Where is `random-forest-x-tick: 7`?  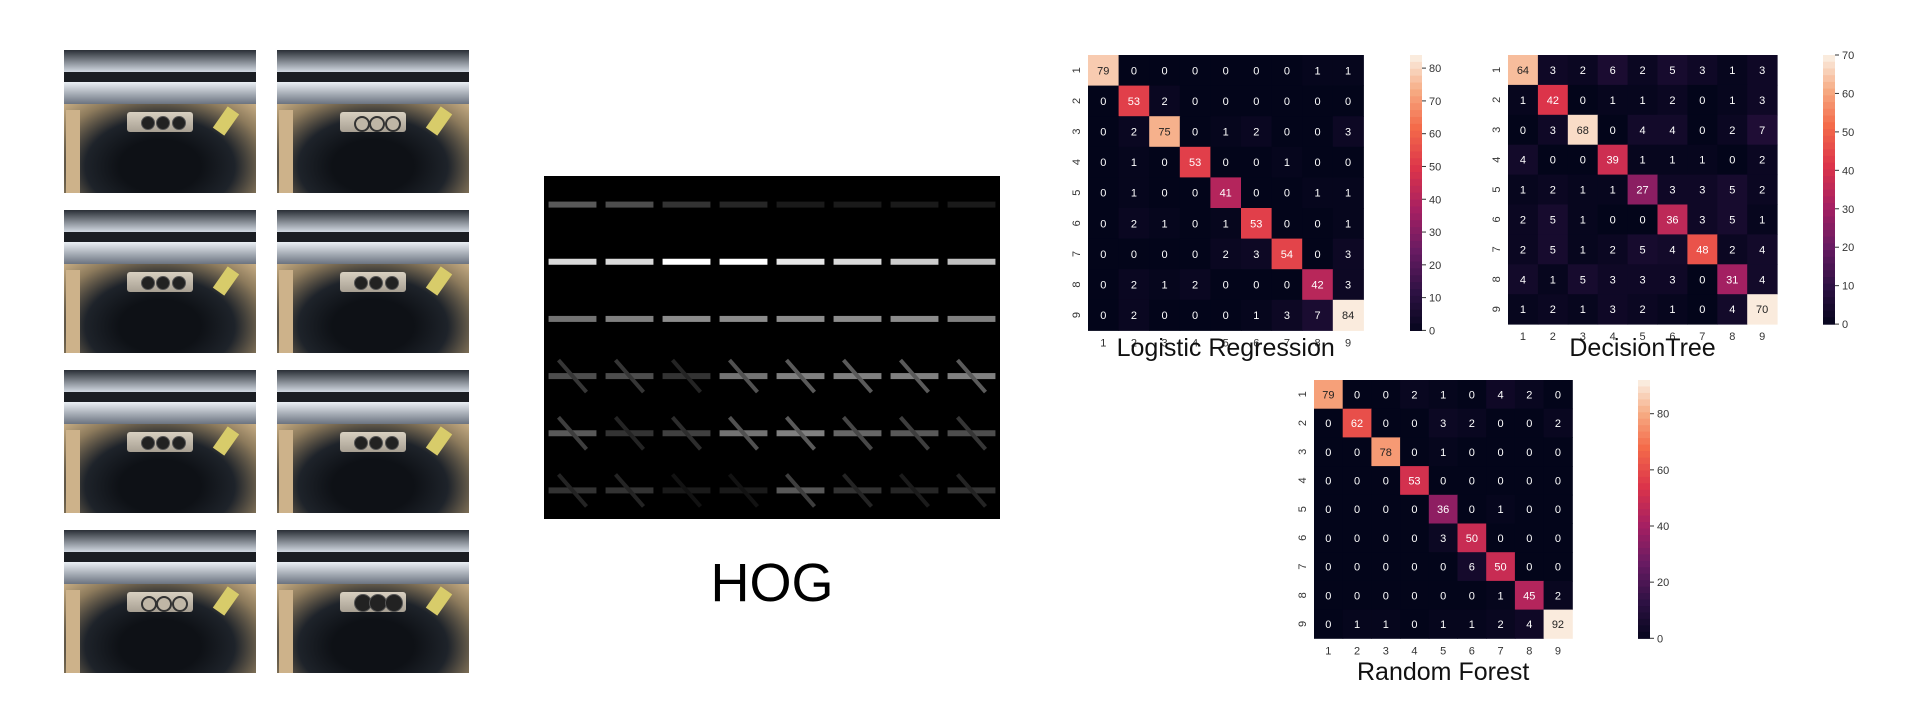 random-forest-x-tick: 7 is located at coordinates (1500, 651).